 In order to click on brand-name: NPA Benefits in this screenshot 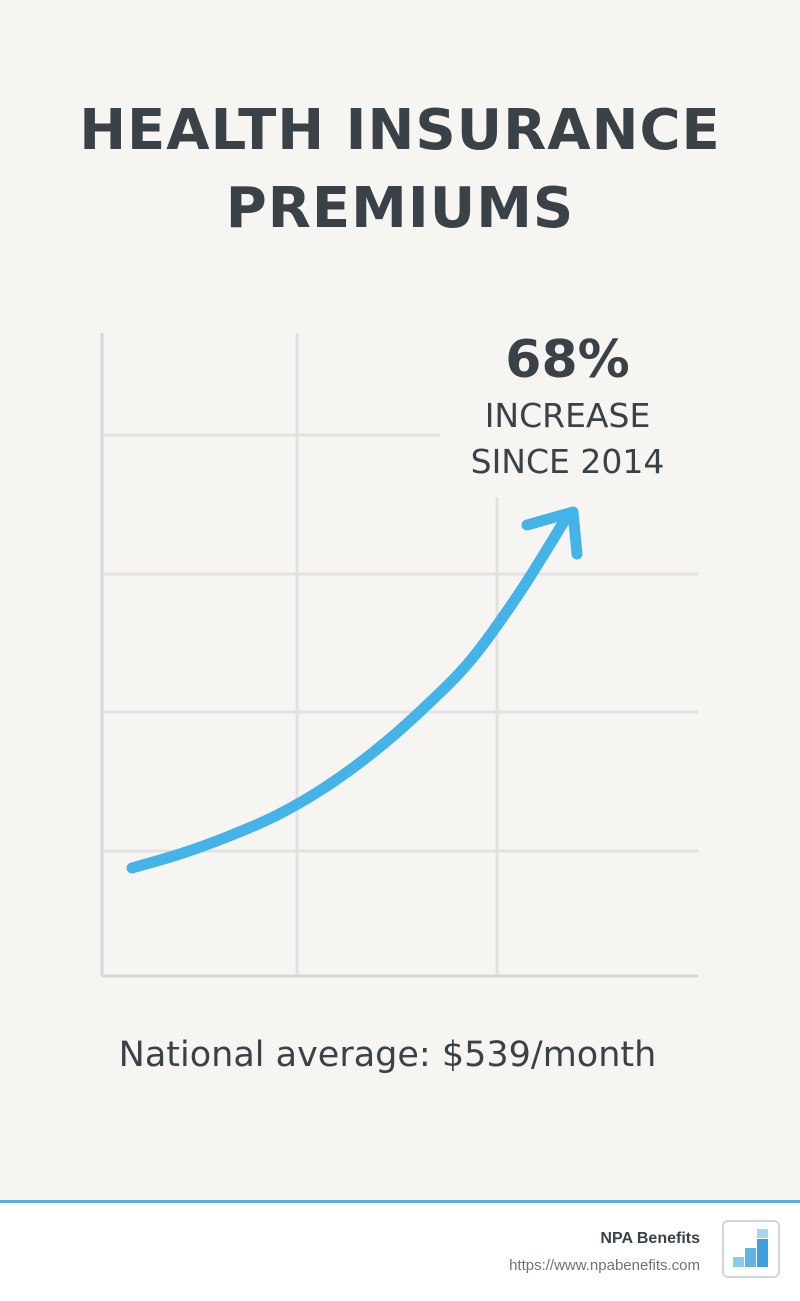, I will do `click(650, 1238)`.